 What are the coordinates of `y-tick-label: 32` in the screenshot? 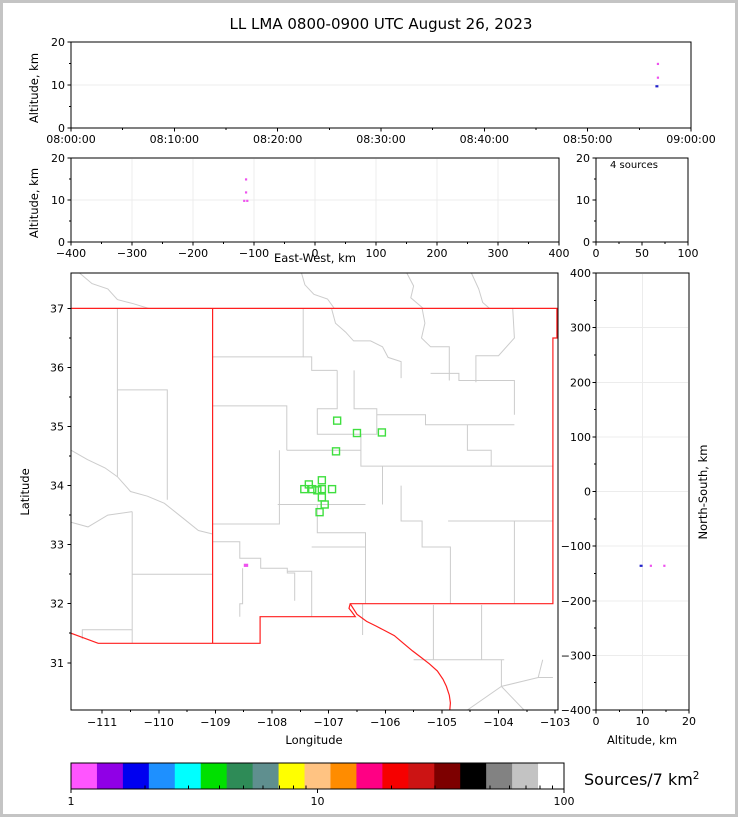 It's located at (57, 604).